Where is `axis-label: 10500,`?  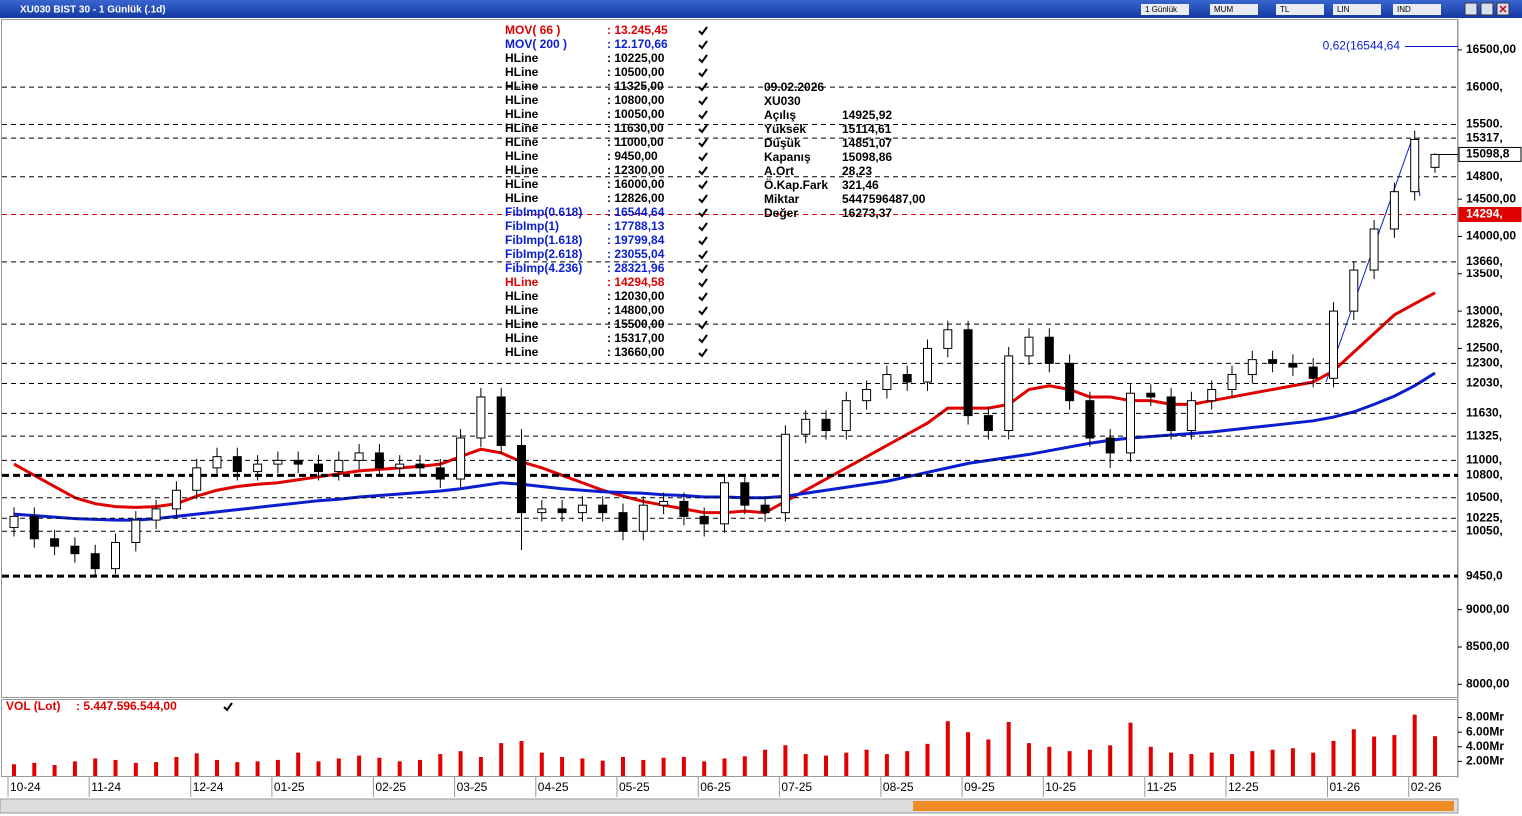 axis-label: 10500, is located at coordinates (1484, 497).